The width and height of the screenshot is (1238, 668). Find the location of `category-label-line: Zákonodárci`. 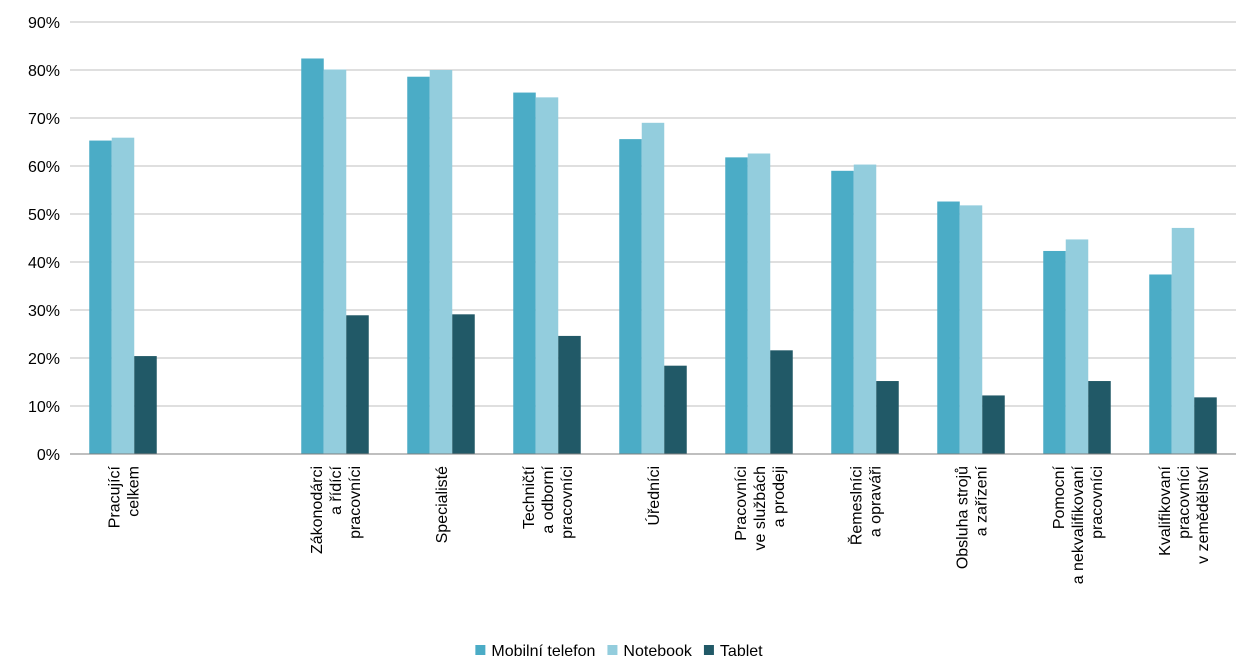

category-label-line: Zákonodárci is located at coordinates (317, 510).